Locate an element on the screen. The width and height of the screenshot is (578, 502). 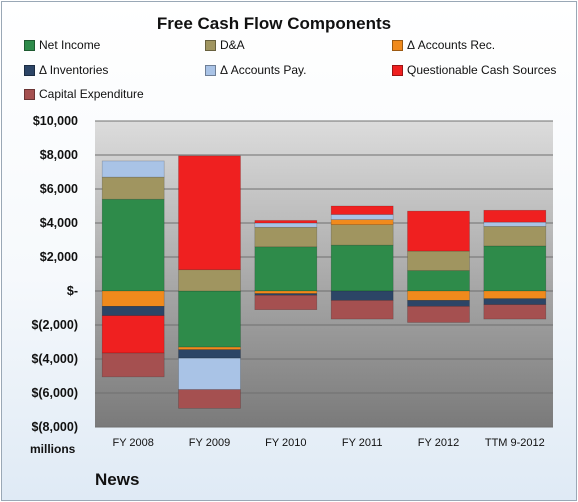
y-tick-label: $4,000 is located at coordinates (59, 223).